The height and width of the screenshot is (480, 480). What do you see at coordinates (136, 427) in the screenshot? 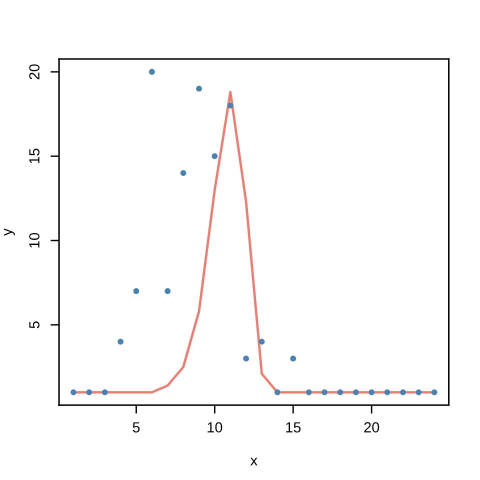
I see `x-tick-label: 5` at bounding box center [136, 427].